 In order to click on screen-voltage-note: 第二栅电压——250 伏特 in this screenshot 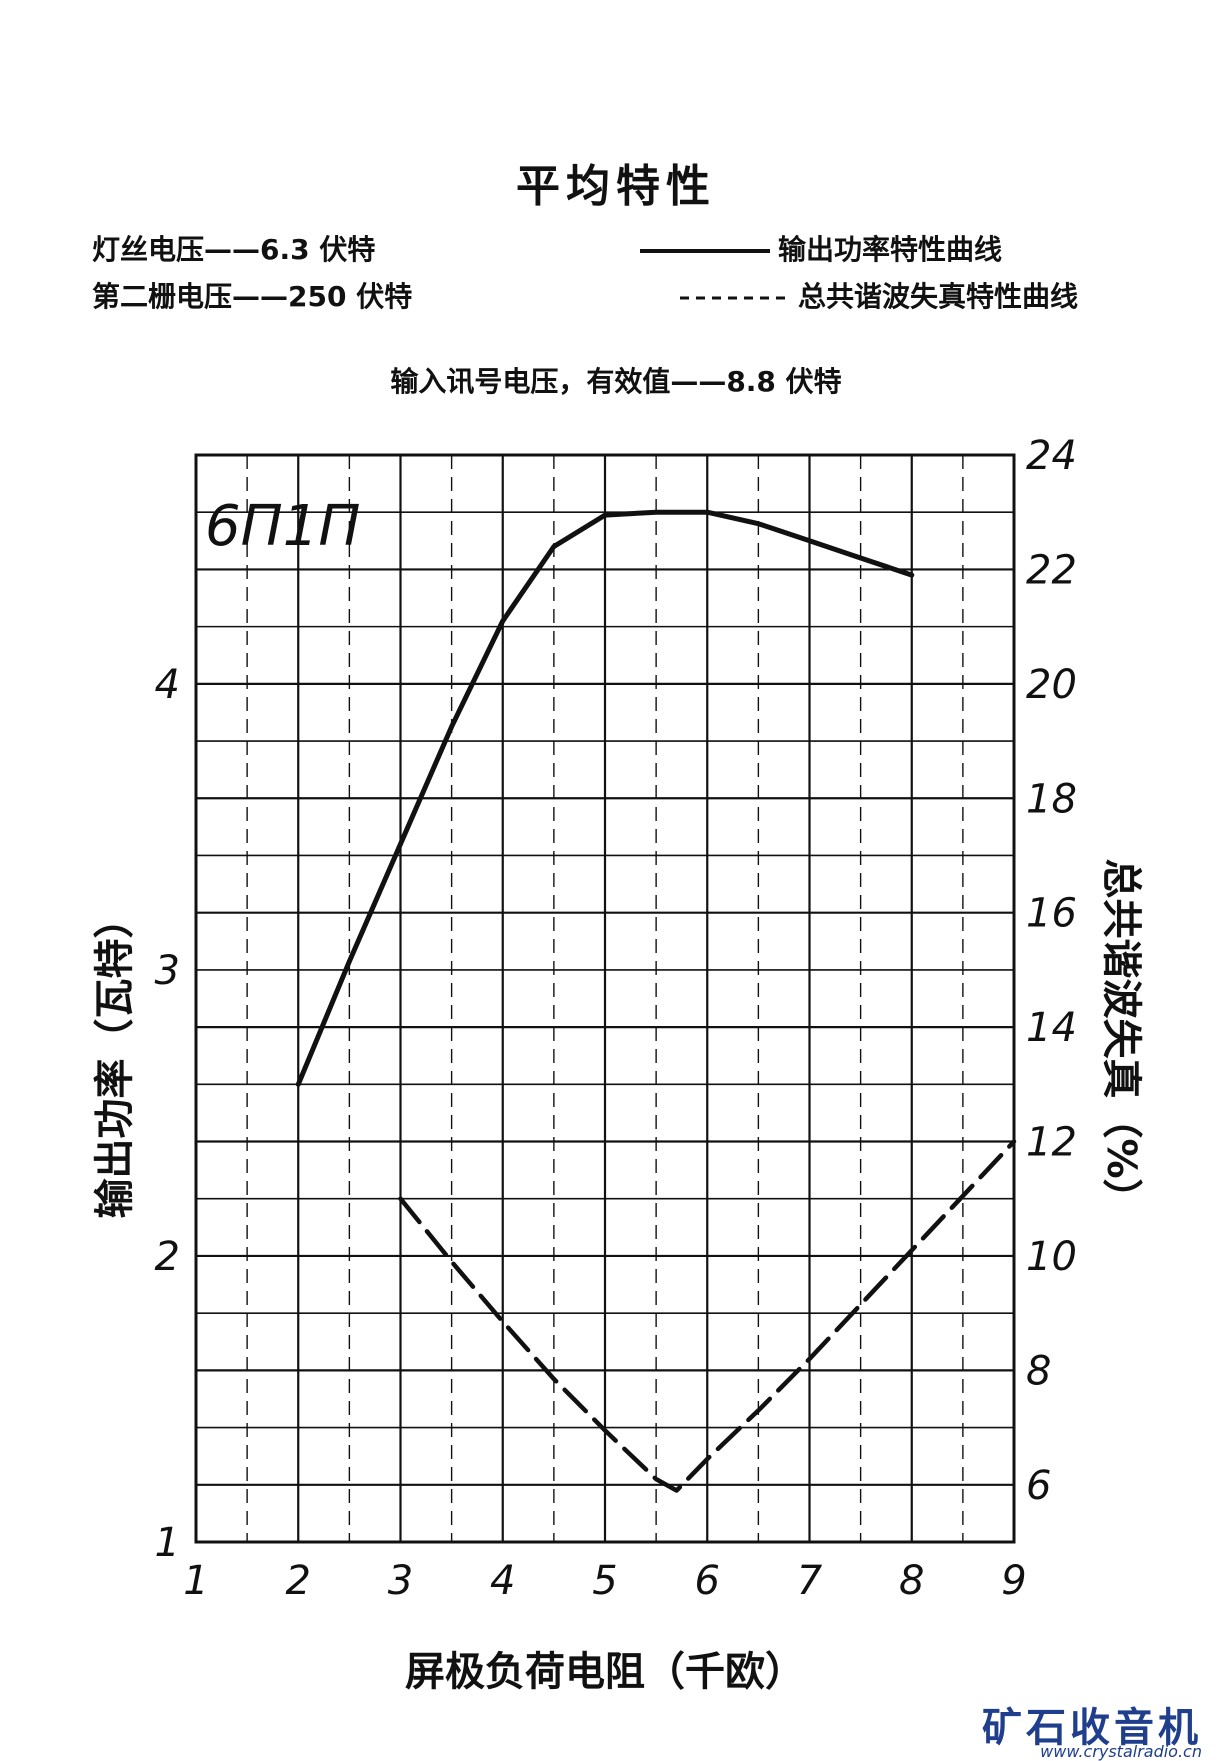, I will do `click(252, 296)`.